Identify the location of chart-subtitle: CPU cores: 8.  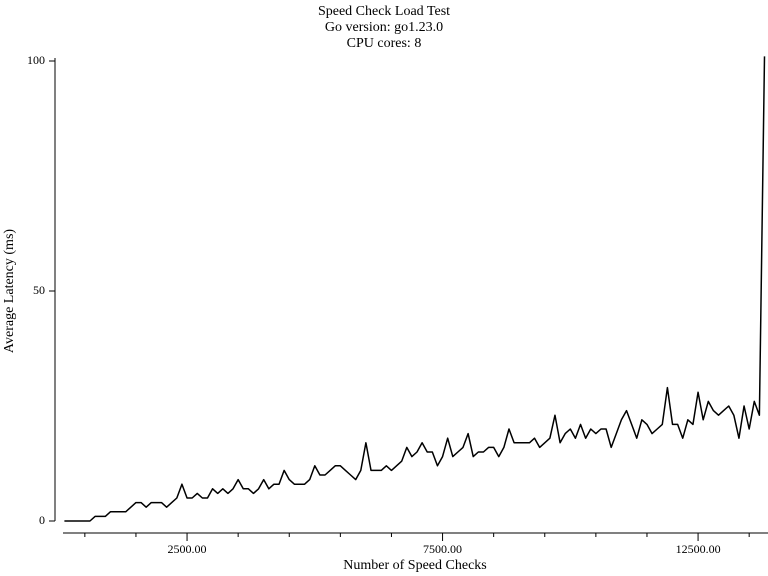
(384, 43).